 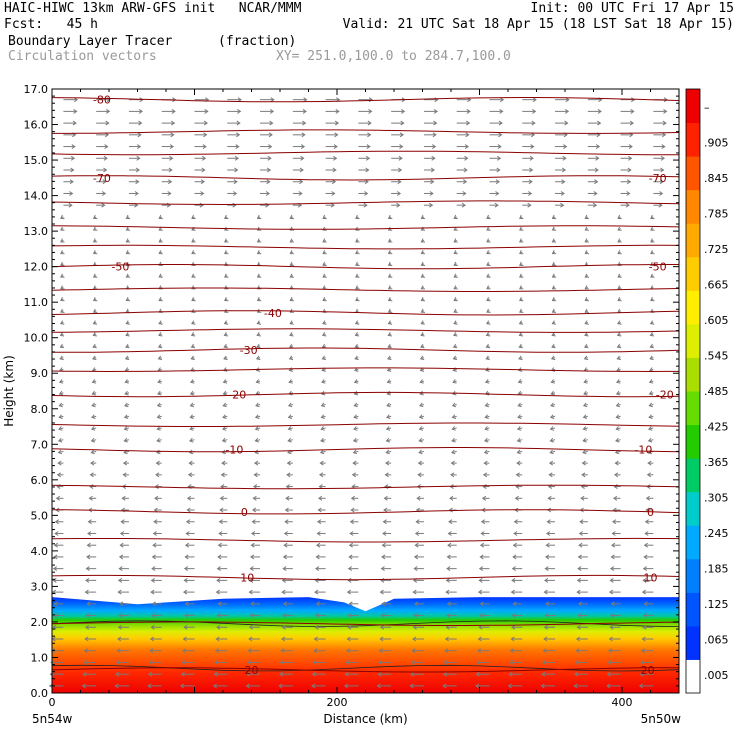 What do you see at coordinates (716, 142) in the screenshot?
I see `colorbar-label: .905` at bounding box center [716, 142].